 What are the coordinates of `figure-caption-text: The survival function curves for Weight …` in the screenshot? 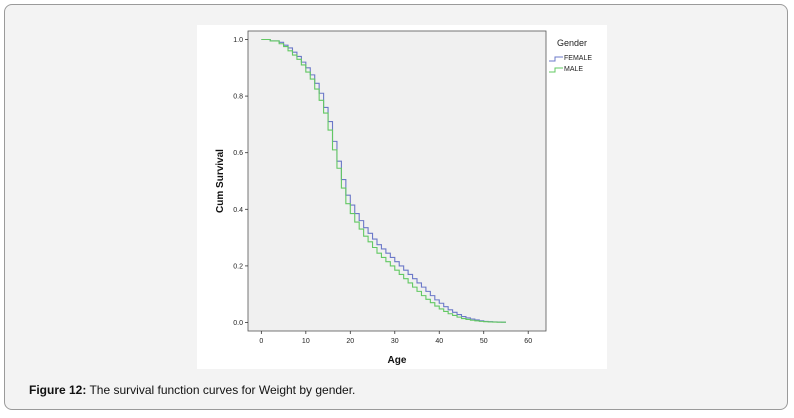 It's located at (221, 390).